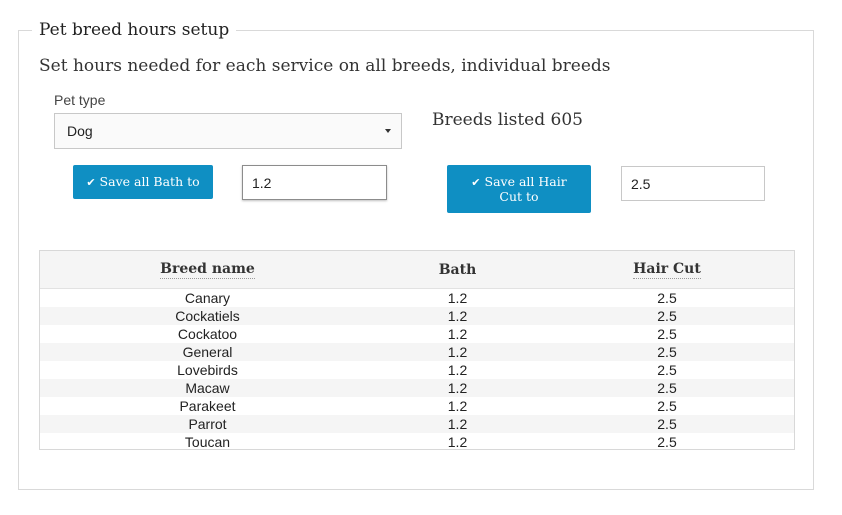 The width and height of the screenshot is (842, 515). What do you see at coordinates (228, 131) in the screenshot?
I see `pet-type-select: Dog` at bounding box center [228, 131].